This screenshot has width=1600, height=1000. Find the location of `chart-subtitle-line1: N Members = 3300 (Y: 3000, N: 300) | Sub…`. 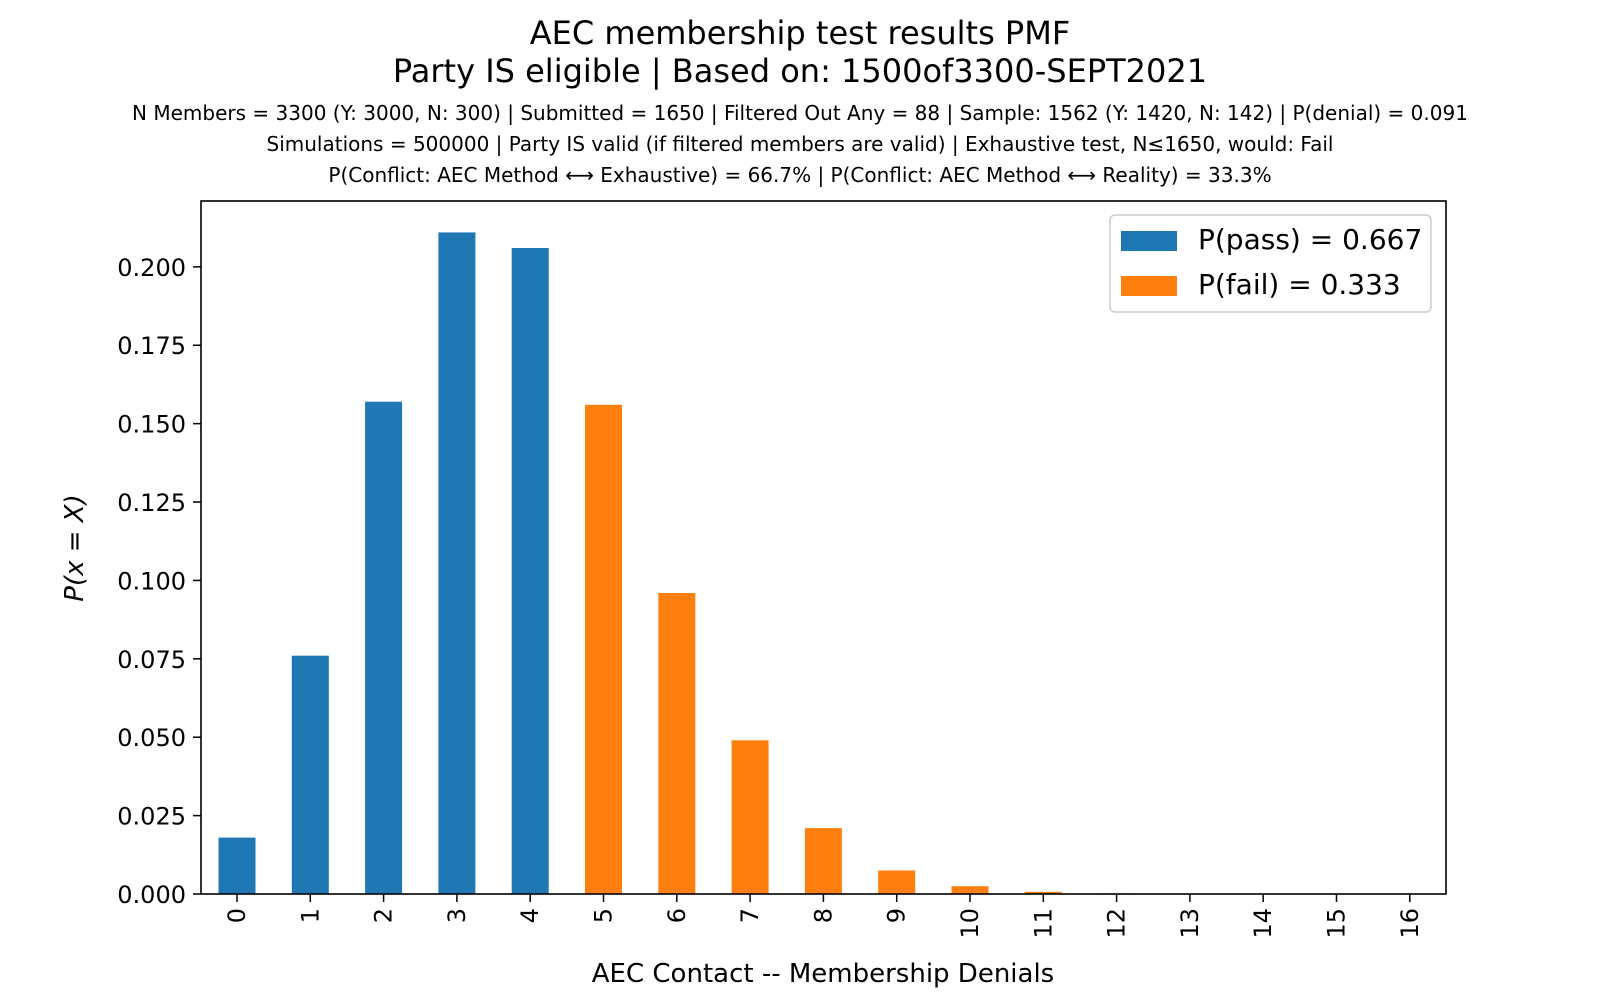

chart-subtitle-line1: N Members = 3300 (Y: 3000, N: 300) | Sub… is located at coordinates (800, 113).